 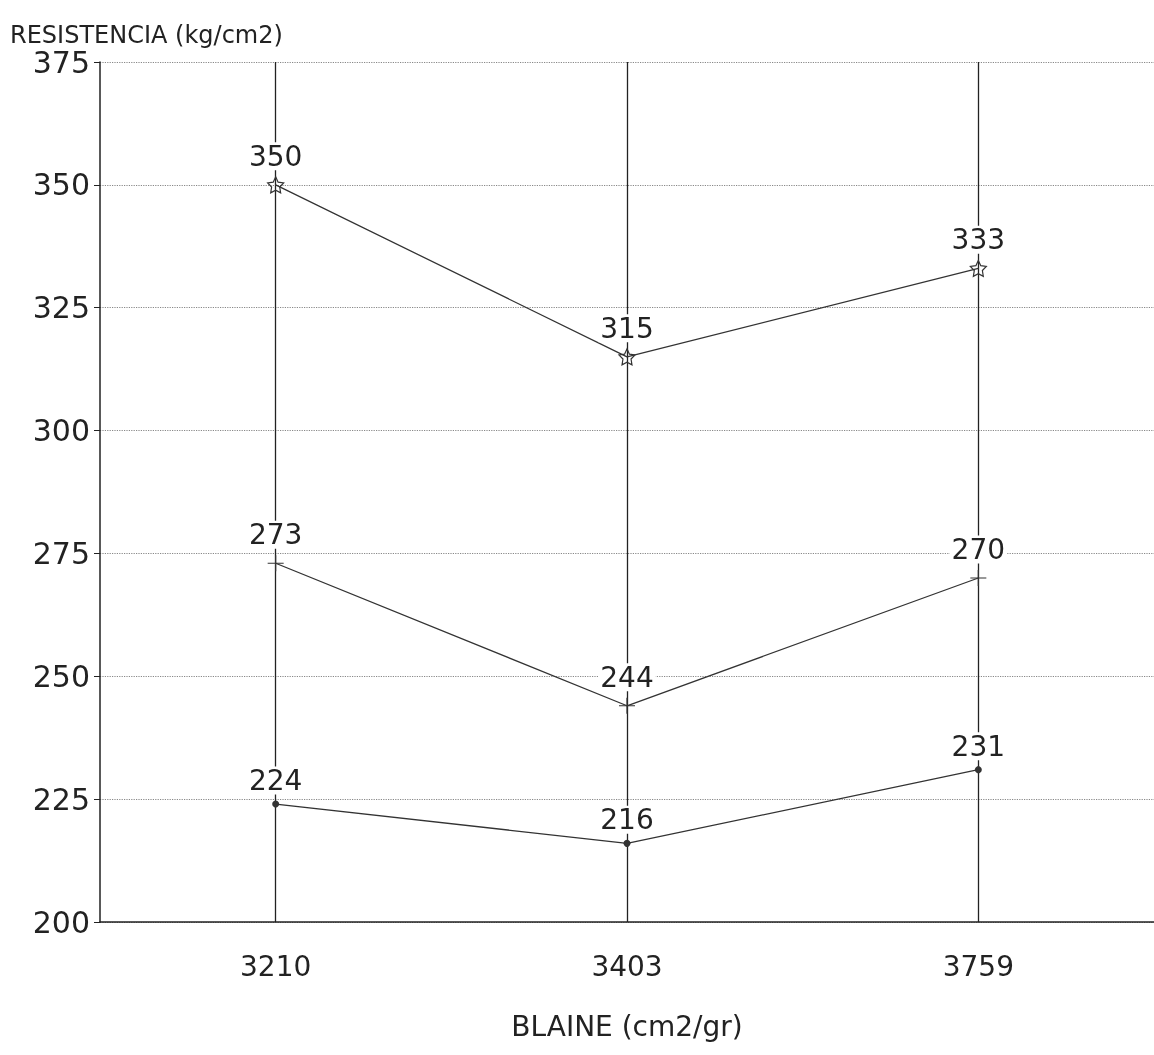 What do you see at coordinates (978, 746) in the screenshot?
I see `data-label: 231` at bounding box center [978, 746].